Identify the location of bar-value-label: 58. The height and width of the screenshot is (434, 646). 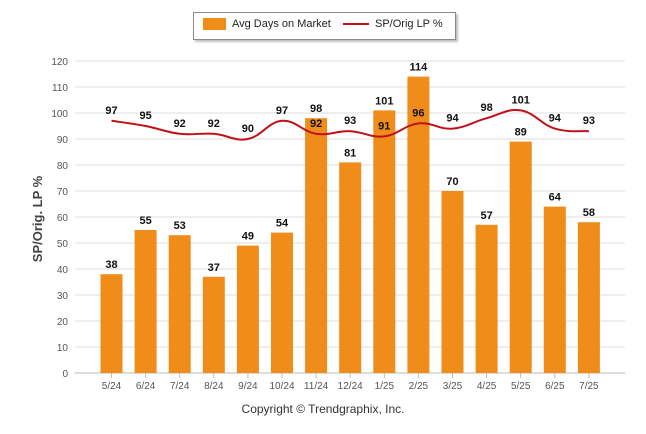
(589, 213).